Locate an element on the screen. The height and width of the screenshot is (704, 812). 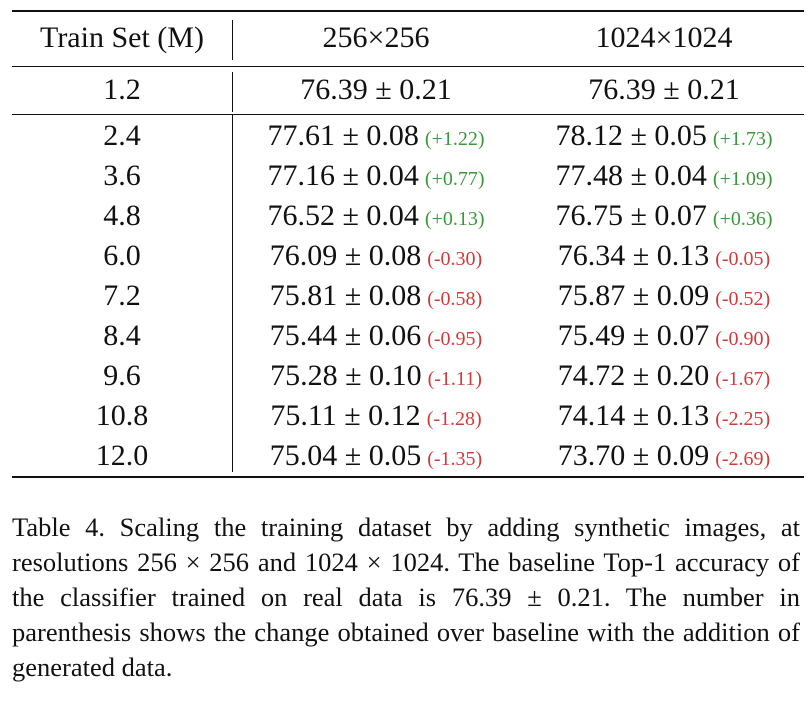
res-1024-cell: 77.48 ± 0.04 (+1.09) is located at coordinates (664, 176).